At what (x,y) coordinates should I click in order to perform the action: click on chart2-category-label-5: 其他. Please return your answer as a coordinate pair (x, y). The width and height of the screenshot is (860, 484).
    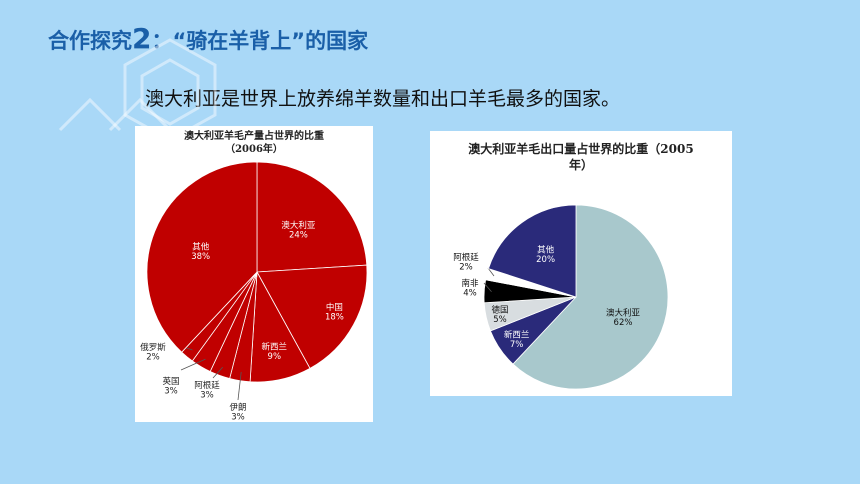
    Looking at the image, I should click on (546, 249).